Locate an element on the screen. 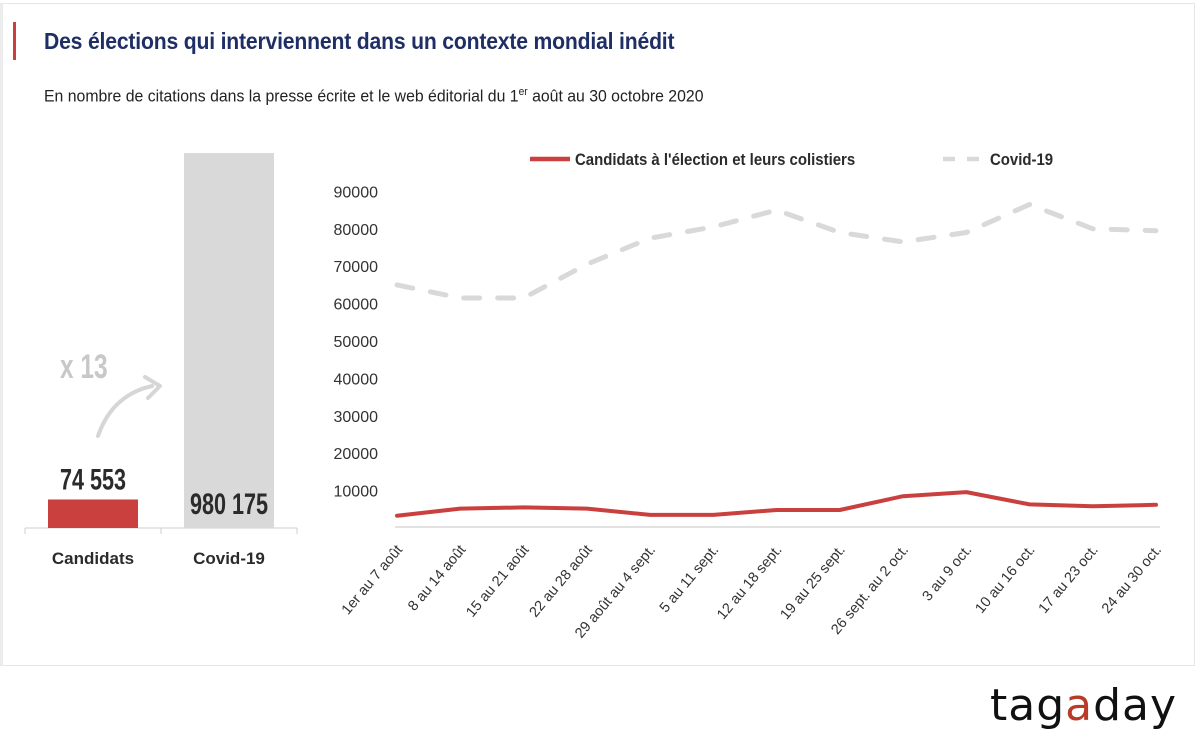 This screenshot has width=1200, height=738. x-tick-label: 19 au 25 sept. is located at coordinates (812, 582).